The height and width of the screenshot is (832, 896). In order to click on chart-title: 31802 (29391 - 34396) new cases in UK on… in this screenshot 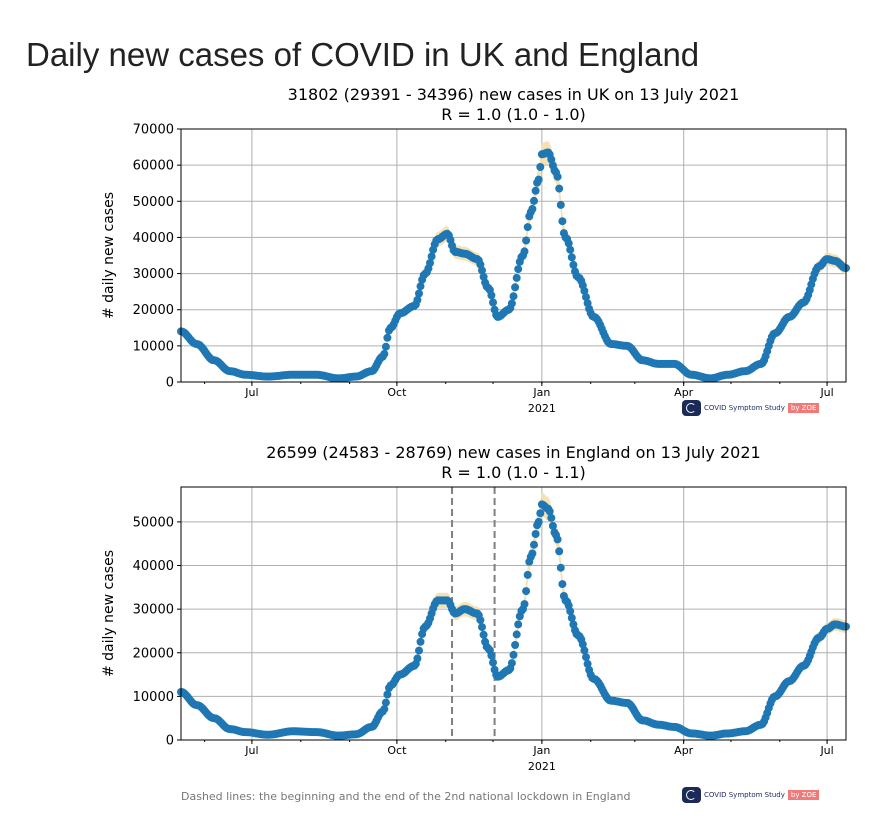, I will do `click(514, 94)`.